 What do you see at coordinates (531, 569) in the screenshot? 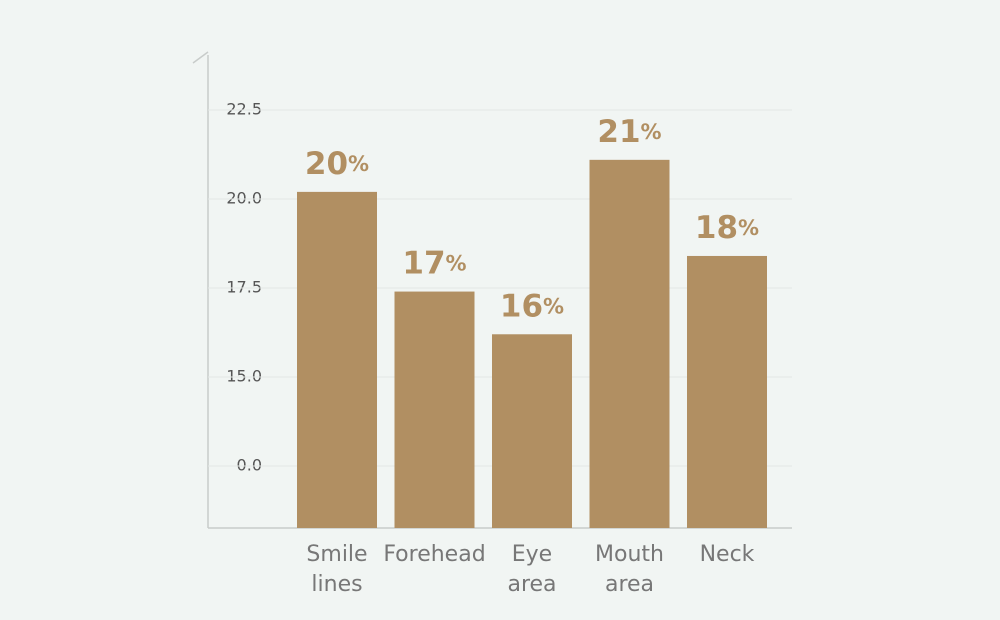
I see `x-tick-label: Eye area` at bounding box center [531, 569].